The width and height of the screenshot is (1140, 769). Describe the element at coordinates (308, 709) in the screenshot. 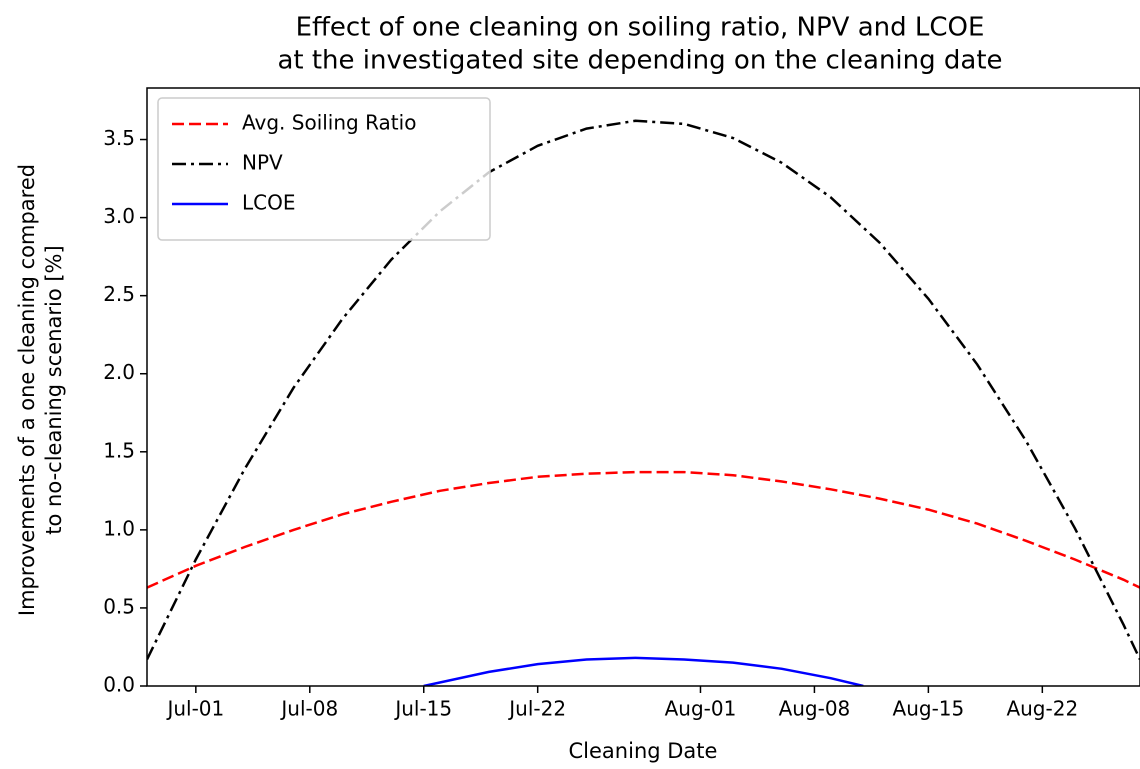

I see `x-tick-label: Jul-08` at that location.